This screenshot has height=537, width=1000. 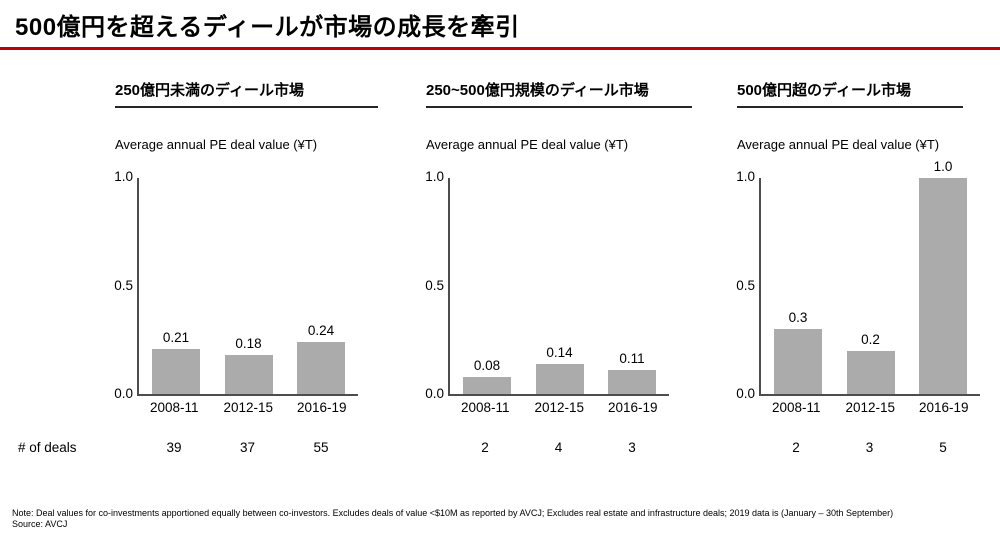 I want to click on bar-value-label: 0.08, so click(x=487, y=365).